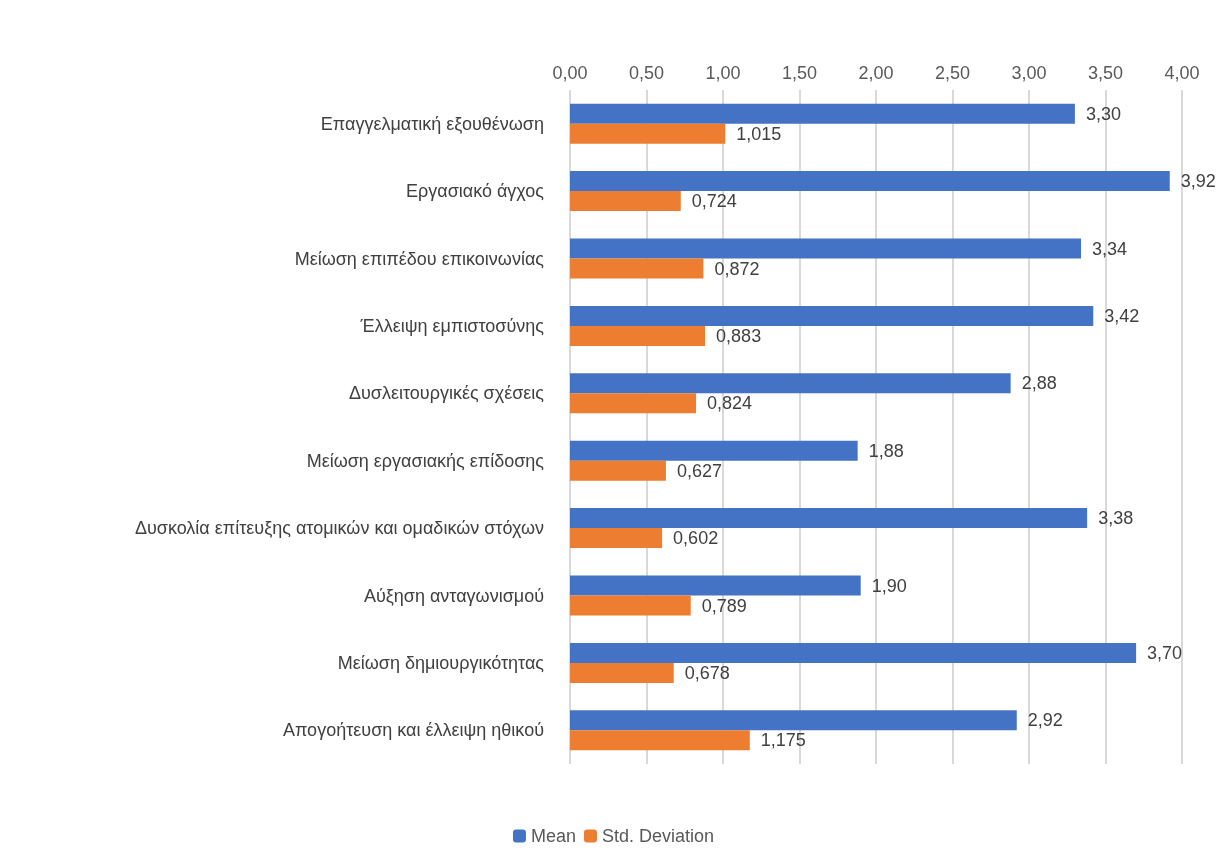  I want to click on data-label: 3,34, so click(1110, 248).